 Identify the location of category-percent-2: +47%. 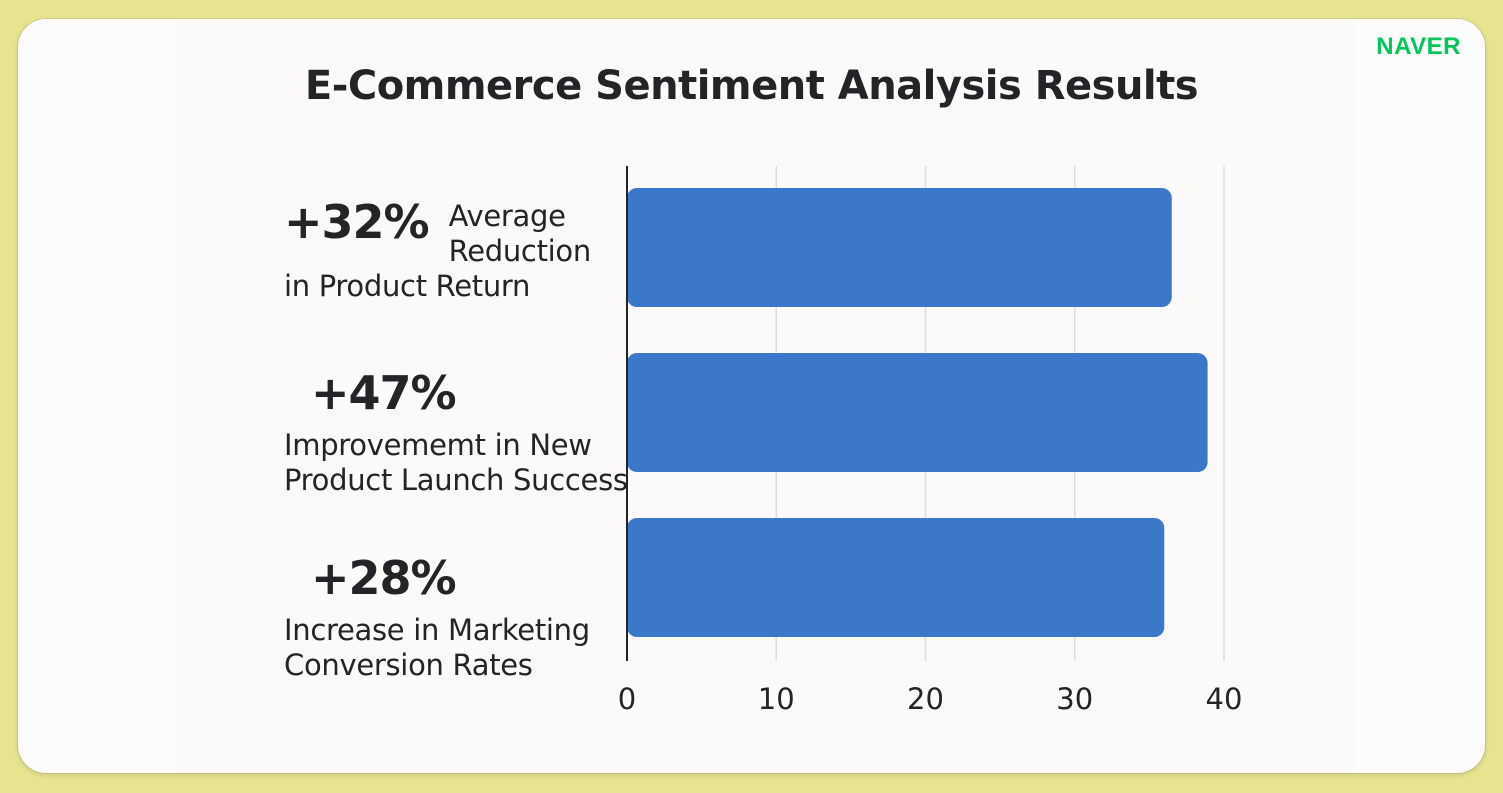
(384, 393).